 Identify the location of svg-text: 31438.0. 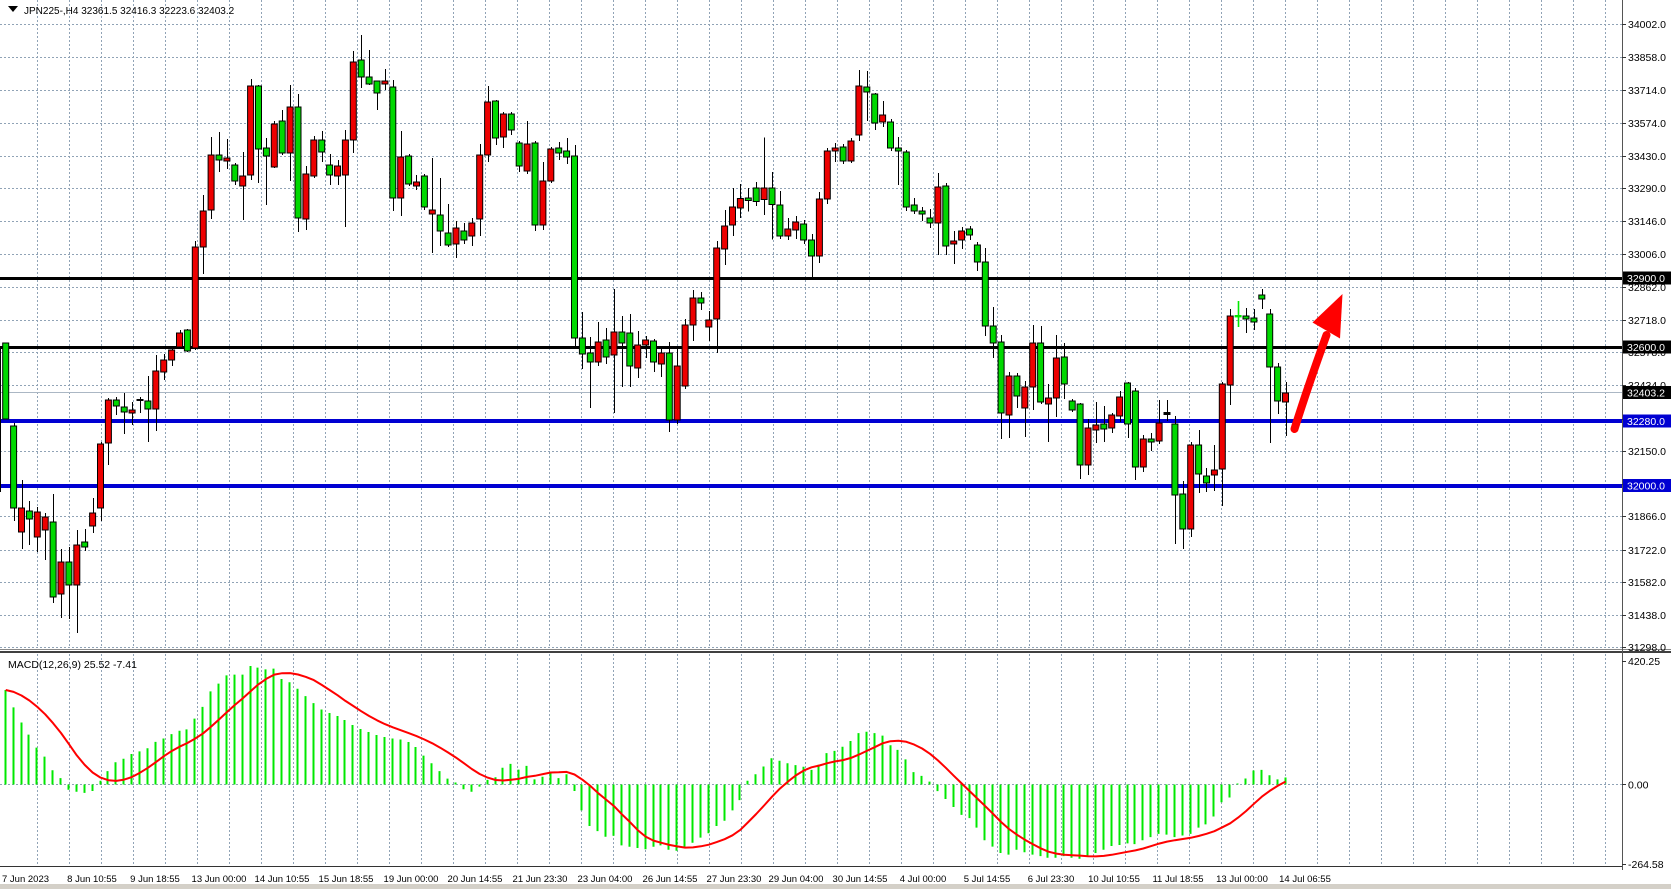
(1647, 616).